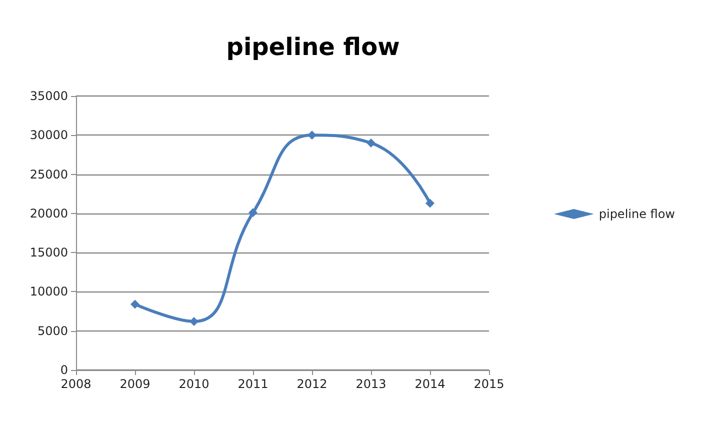 The image size is (702, 428). I want to click on y-tick-label: 20000, so click(49, 213).